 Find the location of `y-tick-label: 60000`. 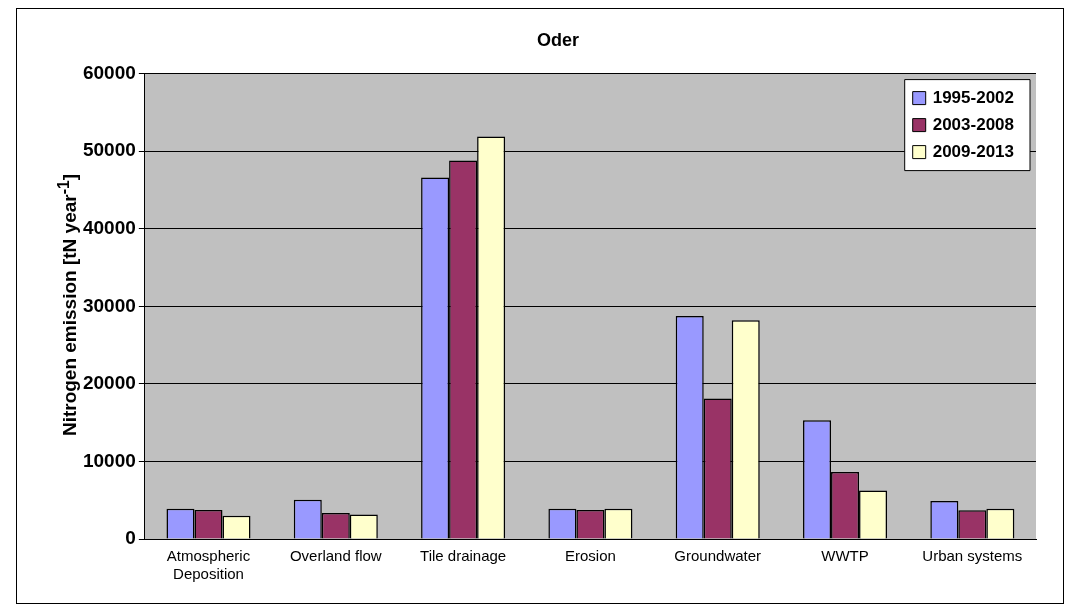

y-tick-label: 60000 is located at coordinates (109, 72).